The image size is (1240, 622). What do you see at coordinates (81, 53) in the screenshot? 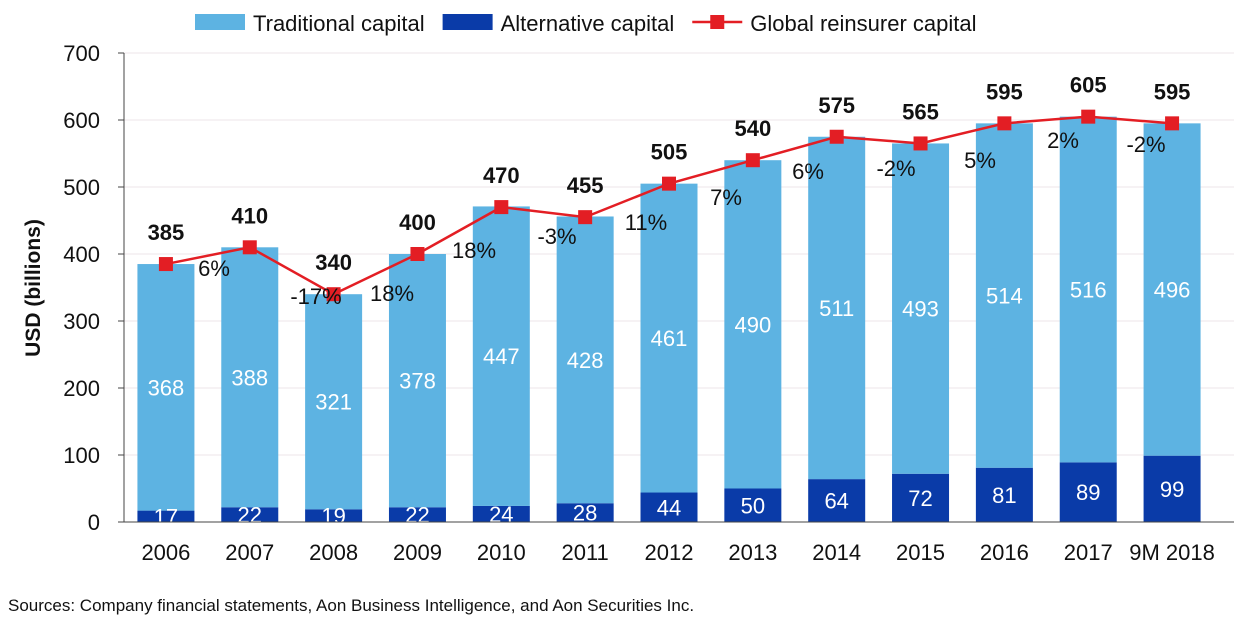
I see `y-tick-label: 700` at bounding box center [81, 53].